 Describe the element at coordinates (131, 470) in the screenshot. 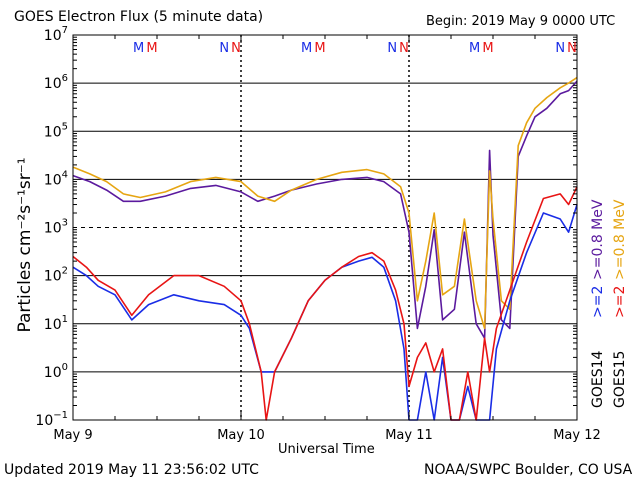

I see `updated-timestamp: Updated 2019 May 11 23:56:02 UTC` at that location.